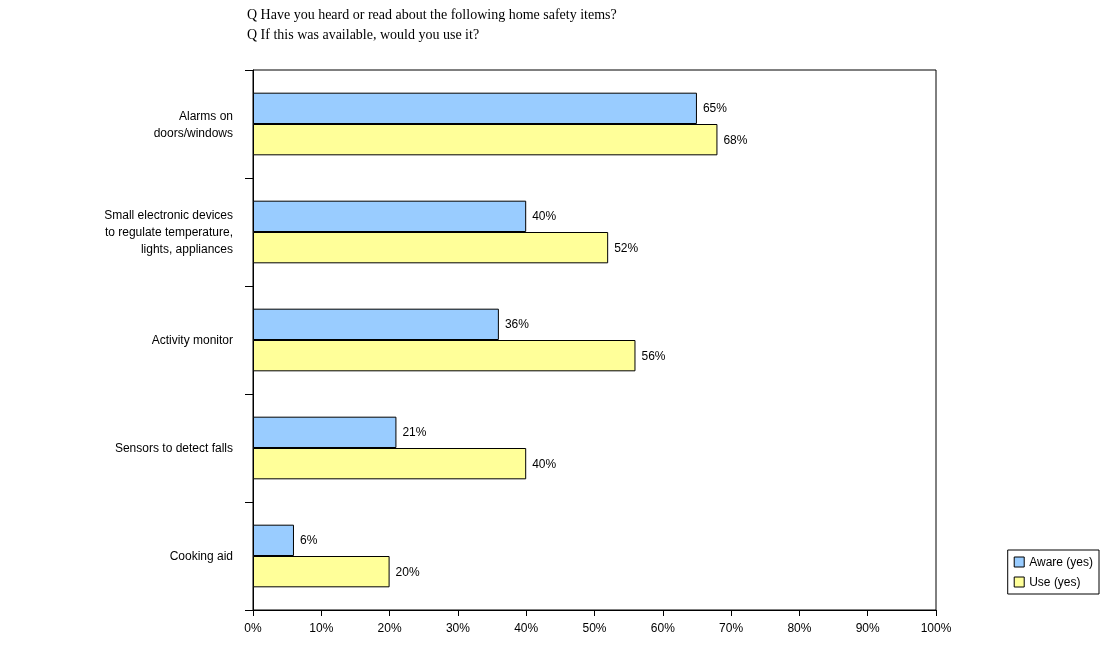  Describe the element at coordinates (517, 324) in the screenshot. I see `data-label: 36%` at that location.